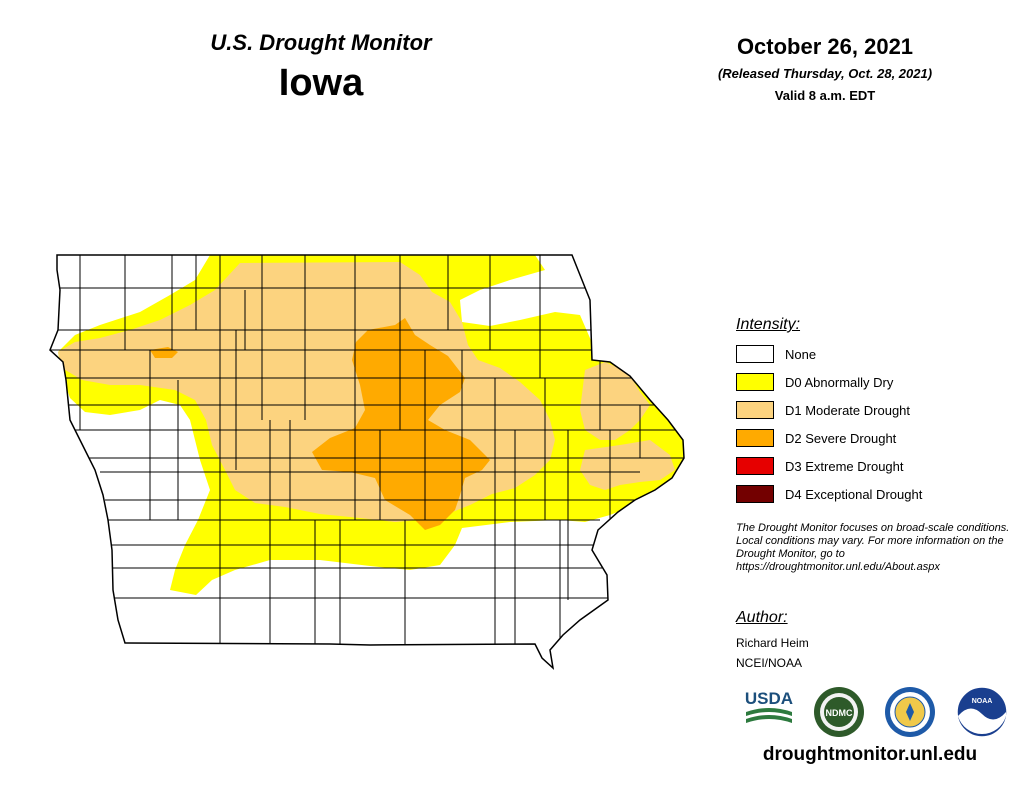 The image size is (1024, 791). I want to click on svg-text: NDMC, so click(839, 713).